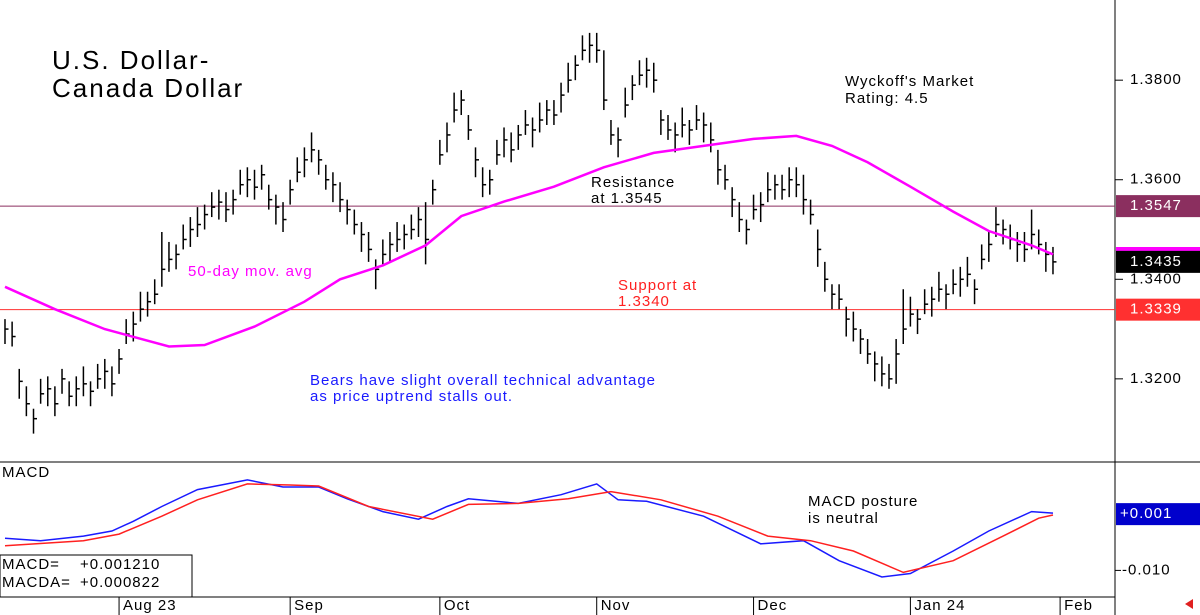 Image resolution: width=1200 pixels, height=615 pixels. What do you see at coordinates (457, 605) in the screenshot?
I see `x-tick-label: Oct` at bounding box center [457, 605].